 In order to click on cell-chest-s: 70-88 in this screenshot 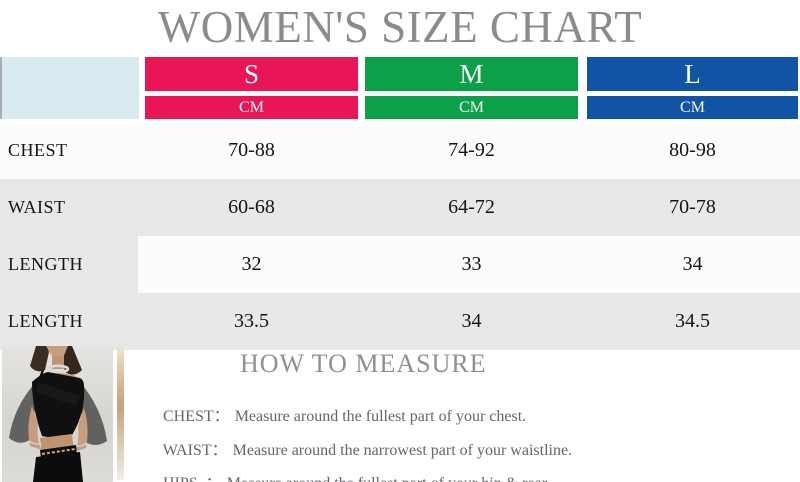, I will do `click(251, 150)`.